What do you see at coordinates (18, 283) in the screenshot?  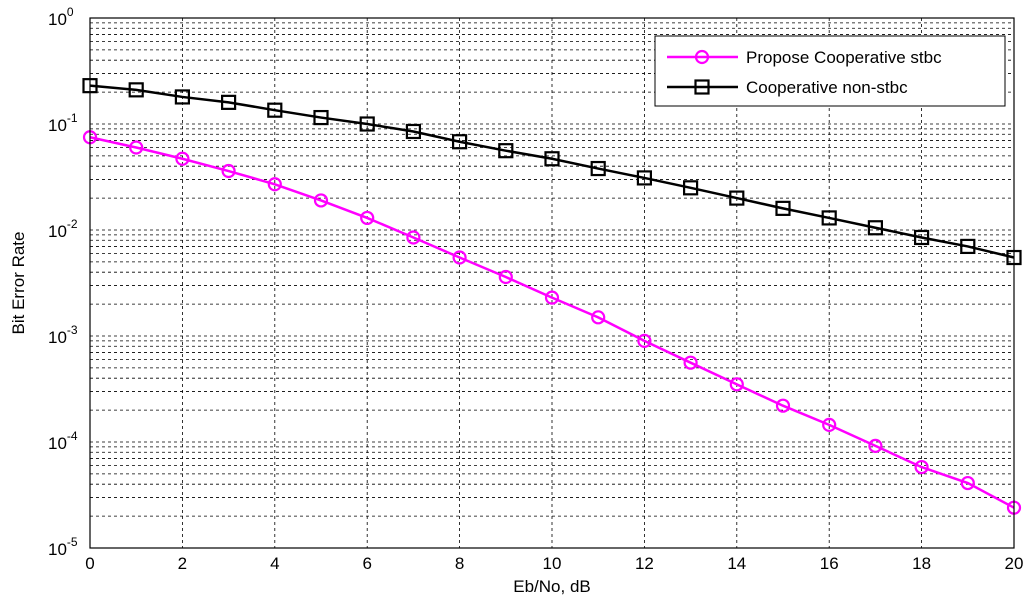 I see `y-axis-label: Bit Error Rate` at bounding box center [18, 283].